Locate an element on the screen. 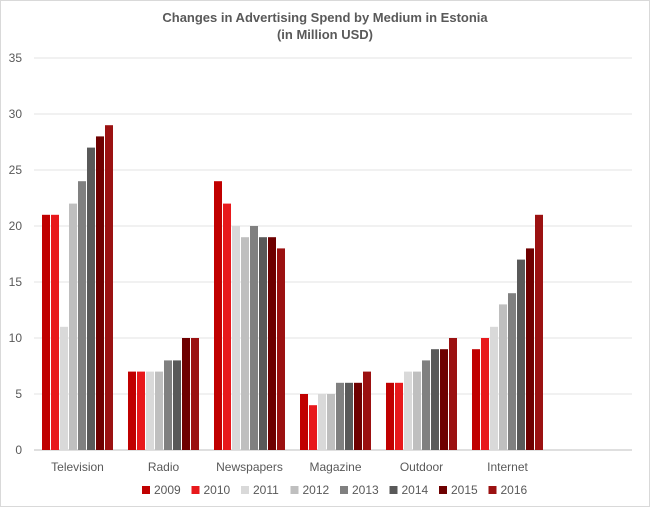  bar-2012-newspapers is located at coordinates (245, 343).